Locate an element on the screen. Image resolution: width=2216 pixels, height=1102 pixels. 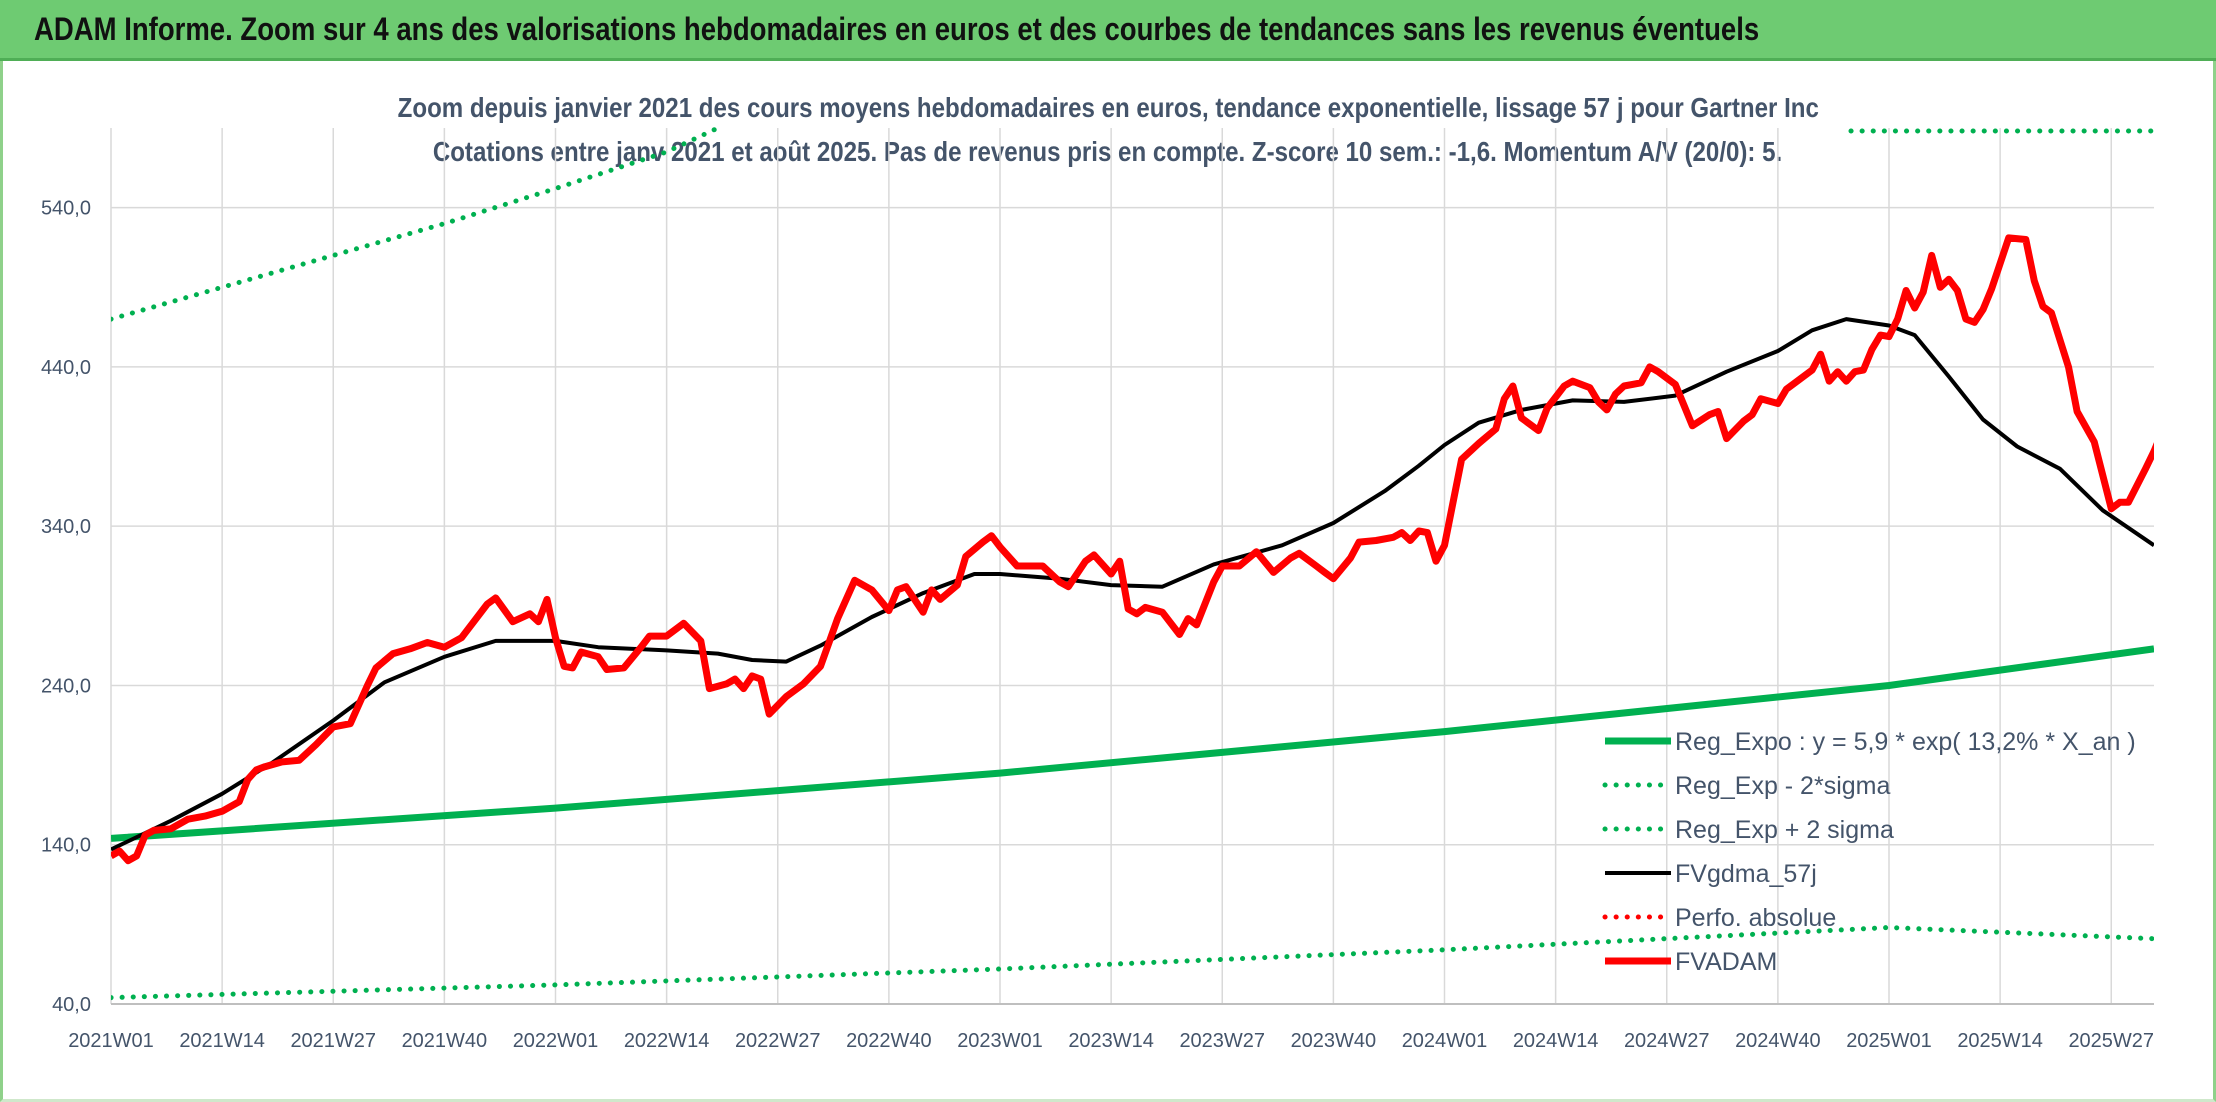
legend-label-1: Reg_Exp - 2*sigma is located at coordinates (1782, 786).